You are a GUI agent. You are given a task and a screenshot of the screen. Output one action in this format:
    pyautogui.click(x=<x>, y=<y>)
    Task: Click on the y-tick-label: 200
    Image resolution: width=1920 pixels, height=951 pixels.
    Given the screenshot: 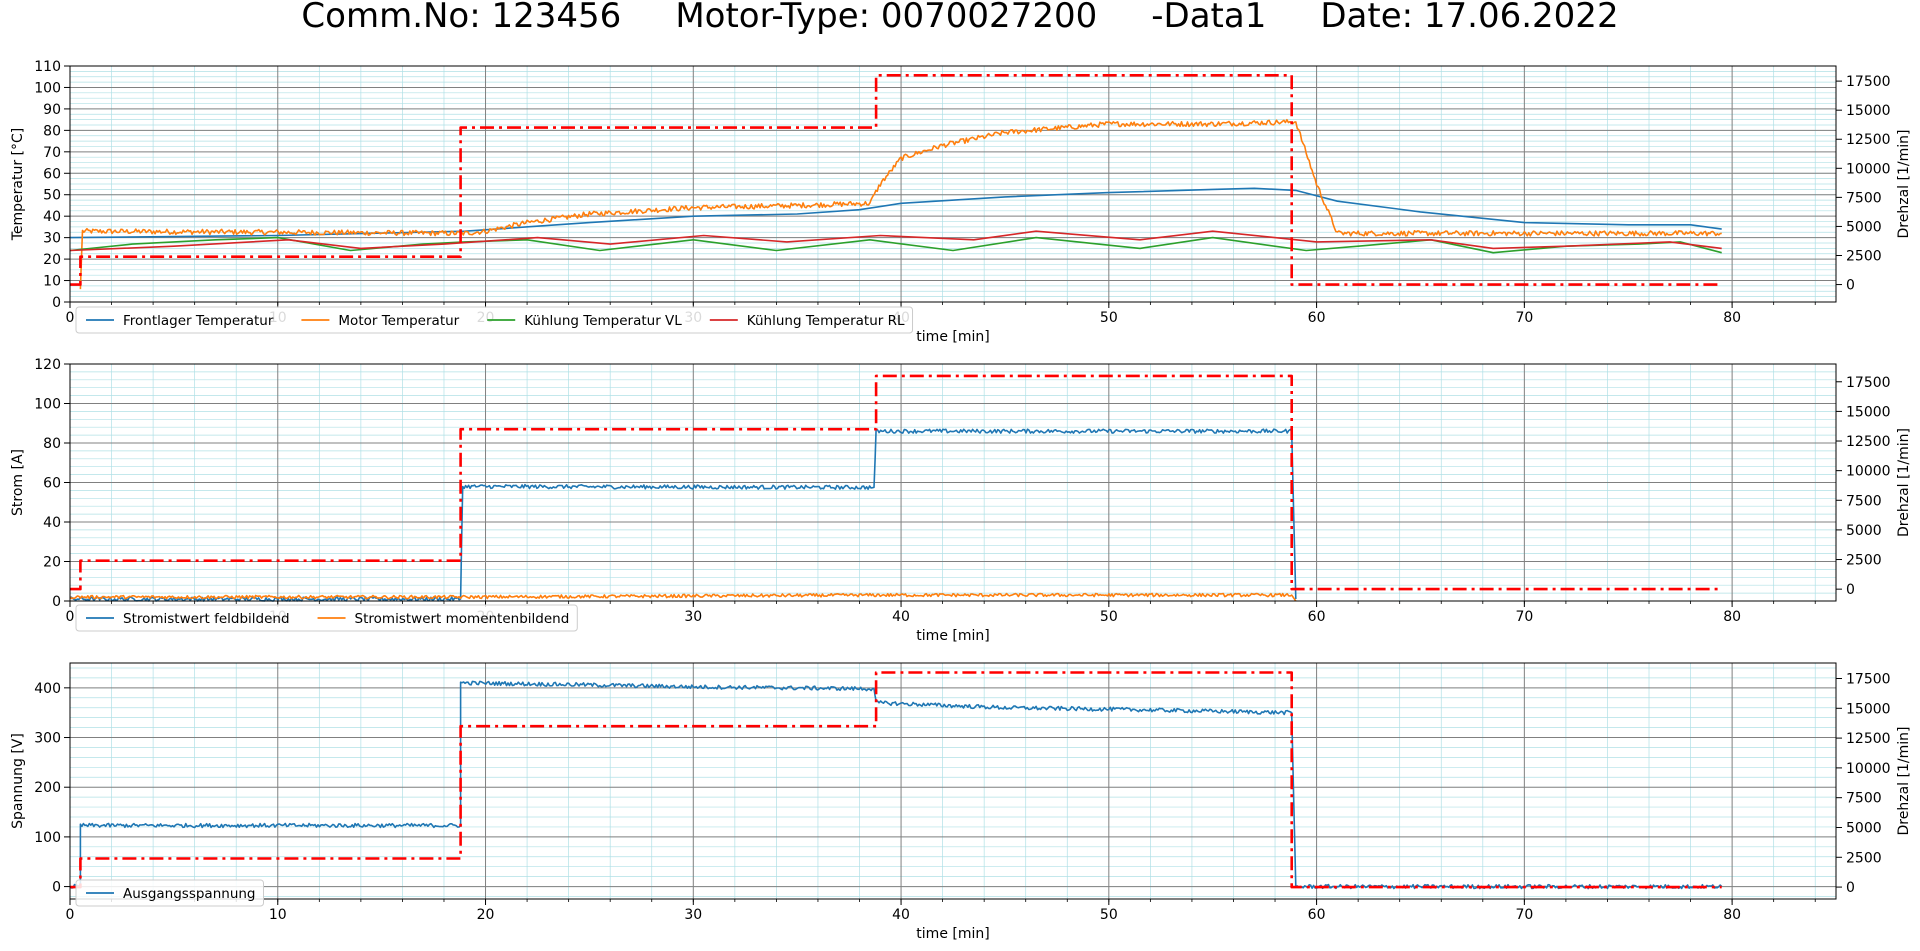 What is the action you would take?
    pyautogui.click(x=47, y=788)
    